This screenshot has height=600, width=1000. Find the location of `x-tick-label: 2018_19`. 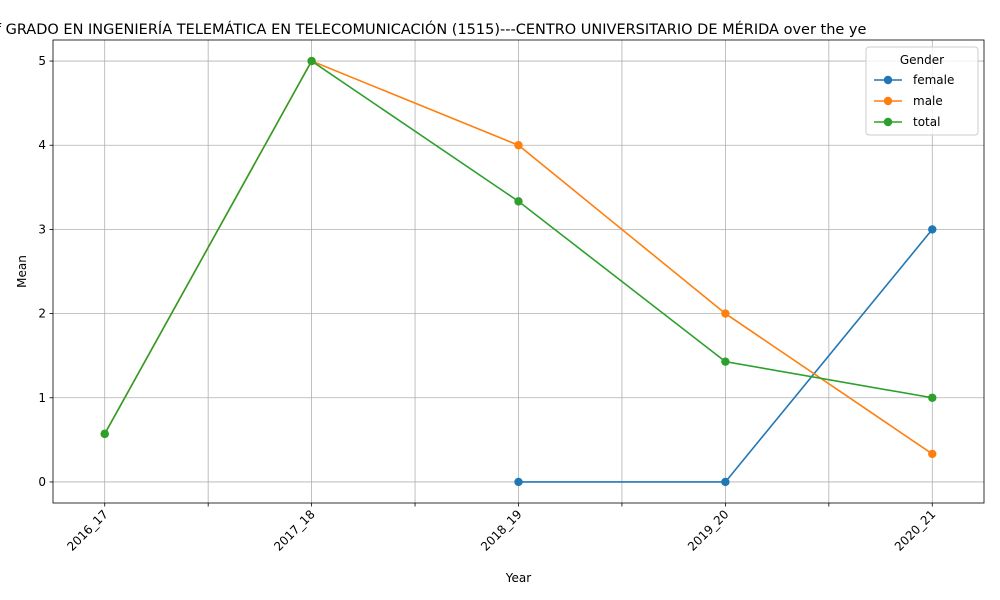

x-tick-label: 2018_19 is located at coordinates (501, 530).